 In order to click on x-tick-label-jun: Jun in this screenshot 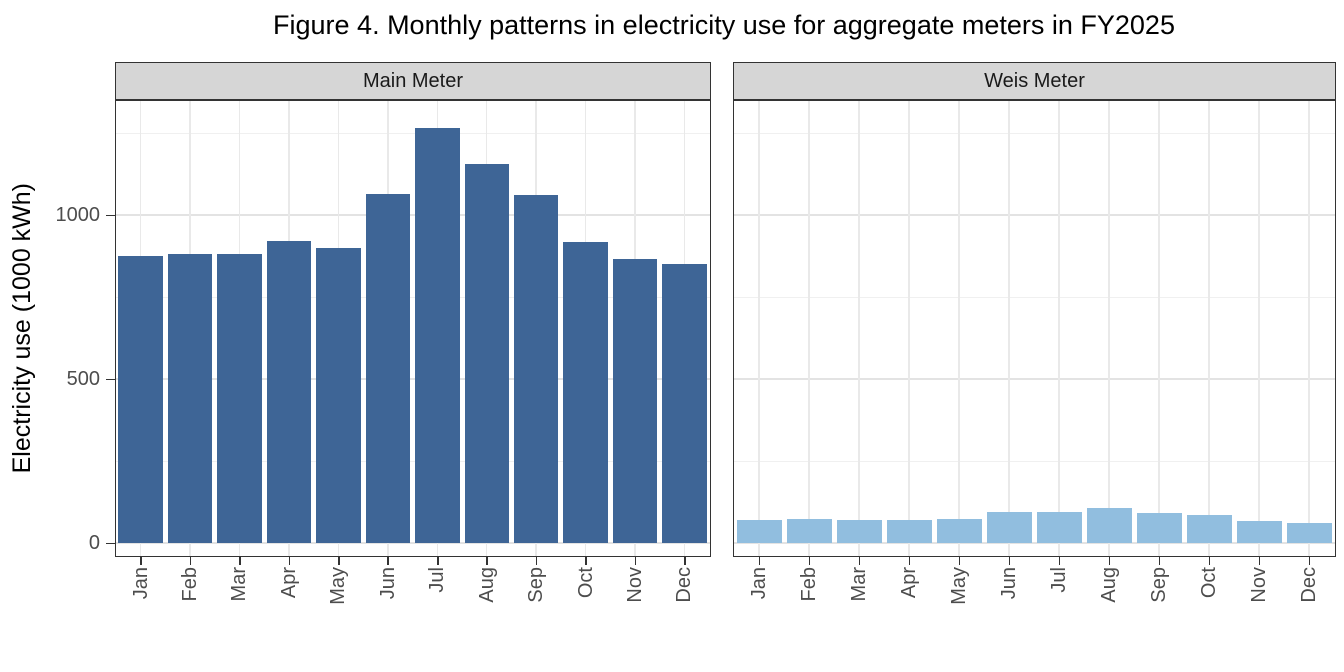, I will do `click(1009, 619)`.